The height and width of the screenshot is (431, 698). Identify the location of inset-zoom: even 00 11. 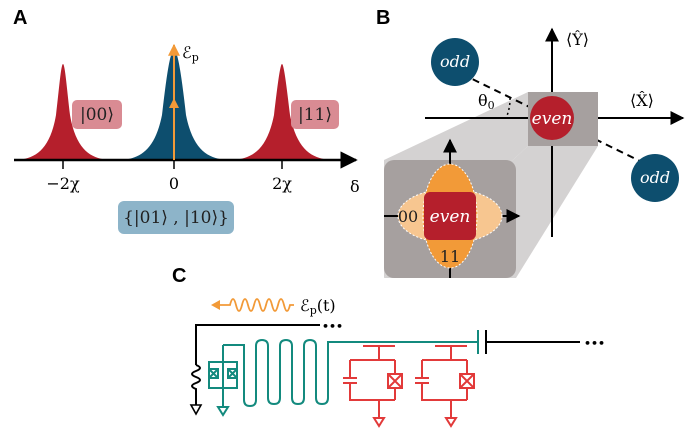
(452, 208).